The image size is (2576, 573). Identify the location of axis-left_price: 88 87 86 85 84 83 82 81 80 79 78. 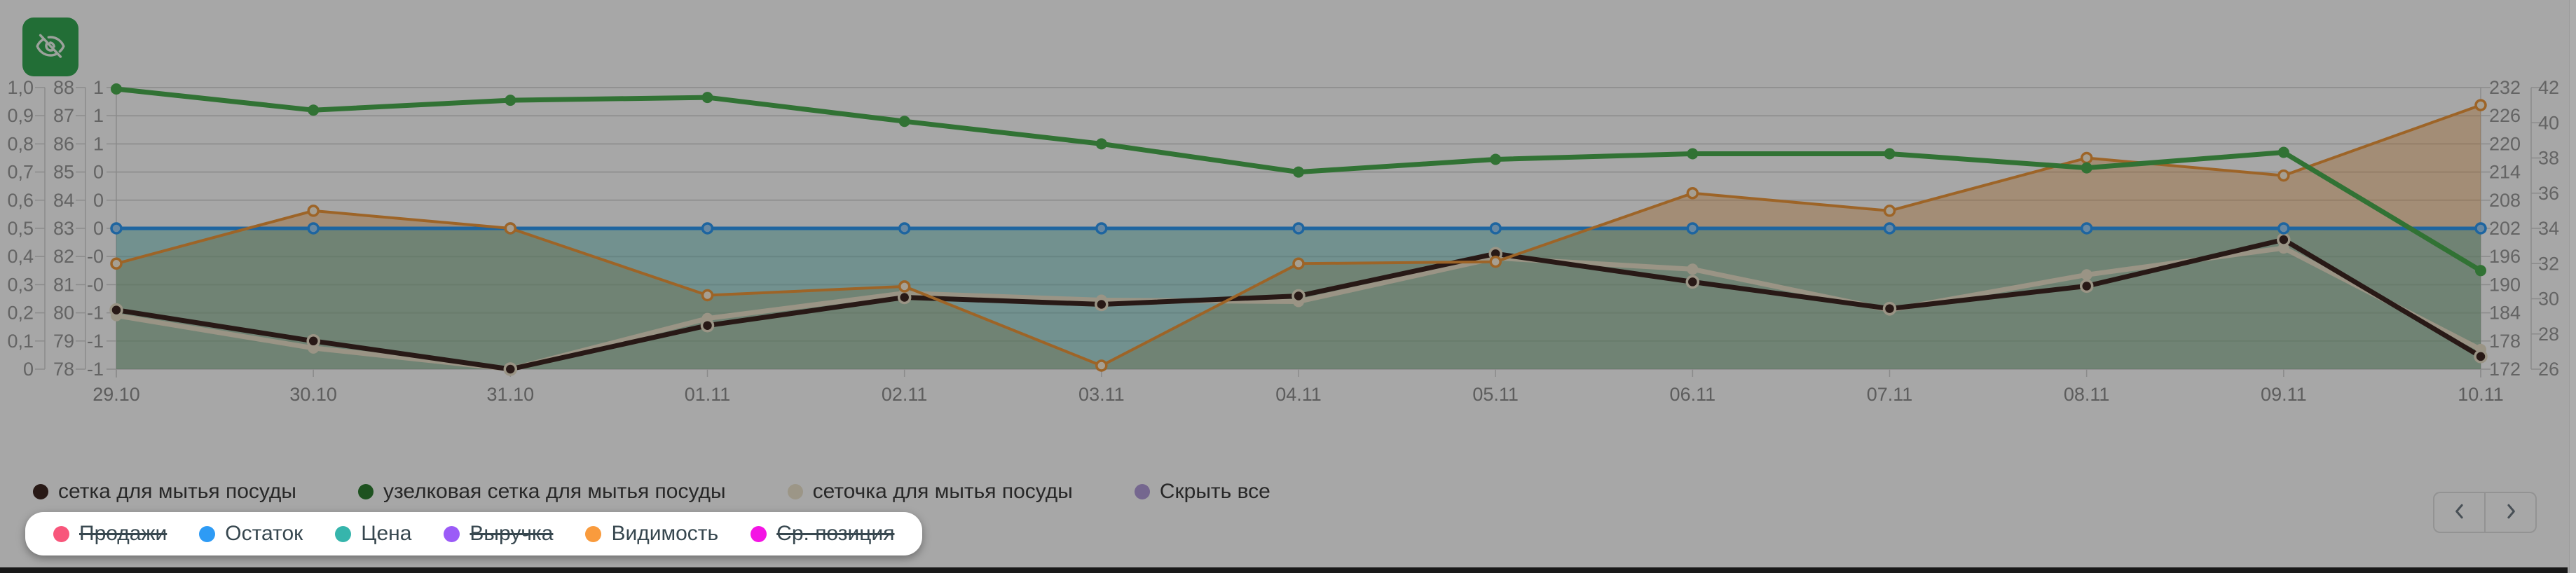
(70, 228).